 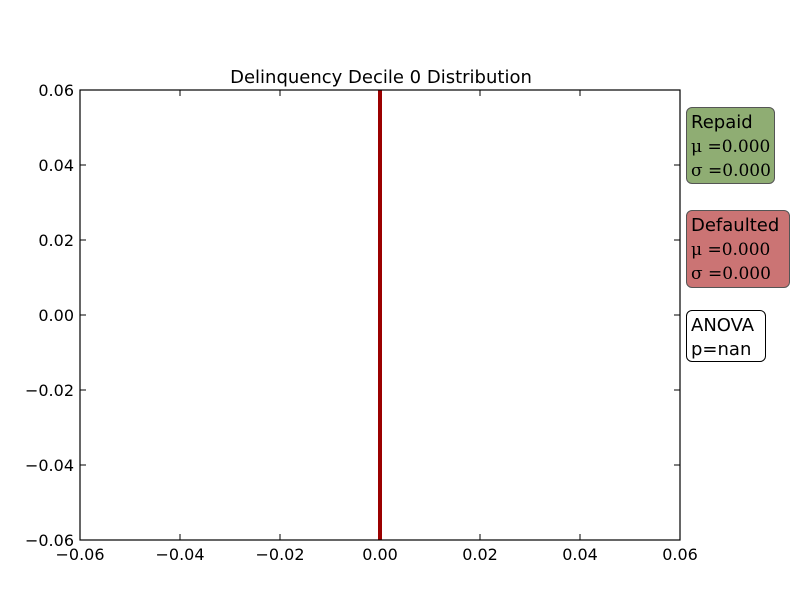 I want to click on y-tick-label: 0.06, so click(x=56, y=90).